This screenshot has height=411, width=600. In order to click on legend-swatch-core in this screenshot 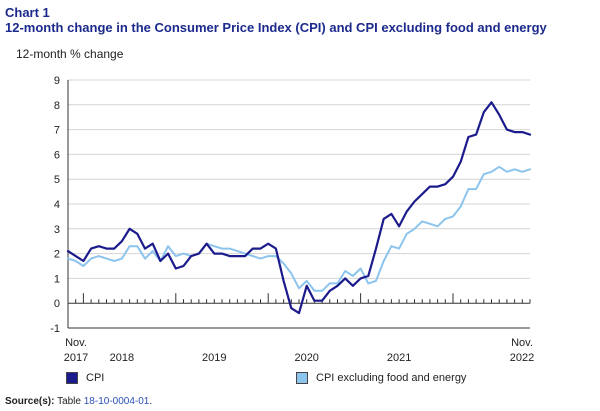, I will do `click(302, 378)`.